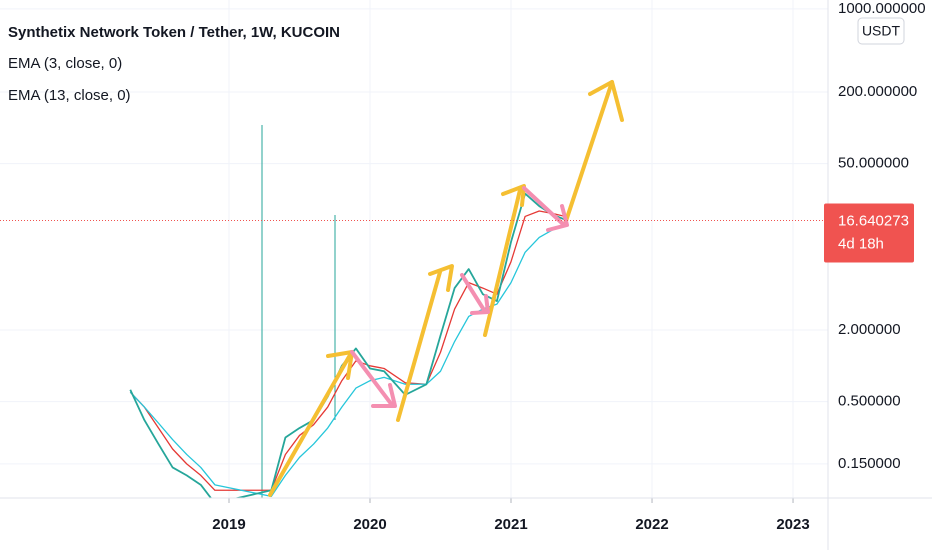  What do you see at coordinates (873, 220) in the screenshot?
I see `last-price-label: 16.640273` at bounding box center [873, 220].